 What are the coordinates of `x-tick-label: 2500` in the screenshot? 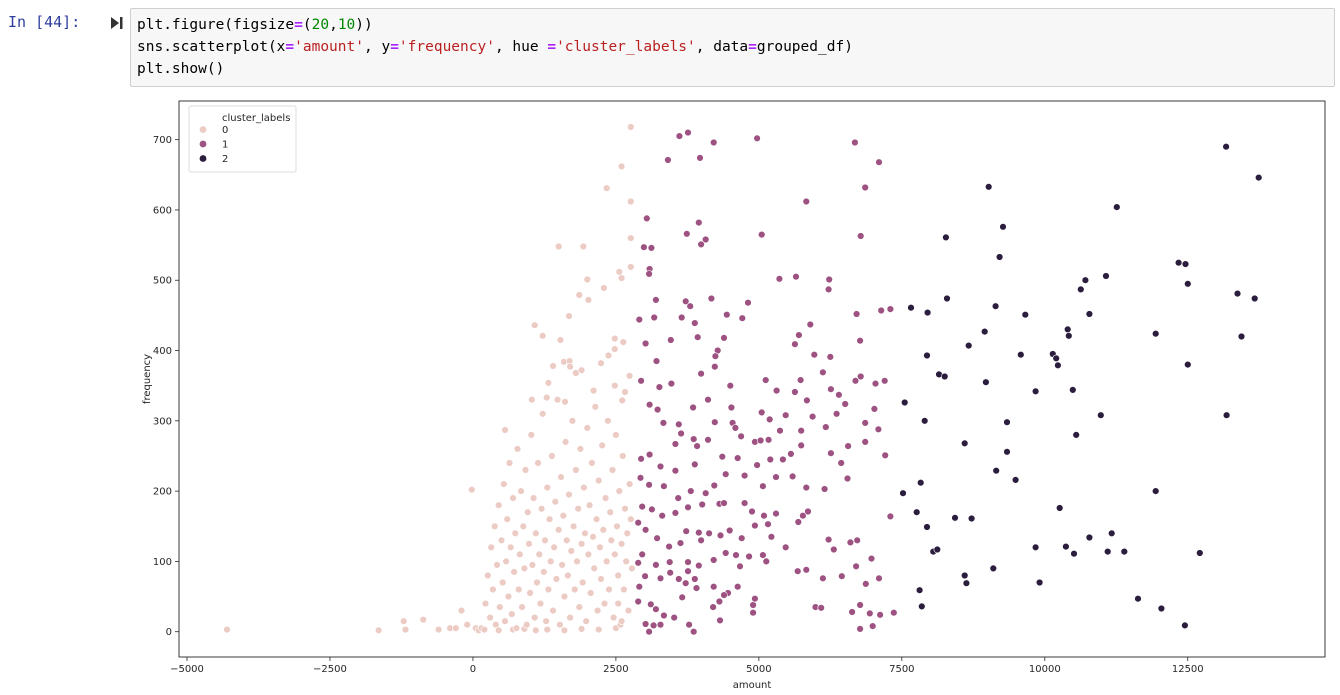 It's located at (615, 669).